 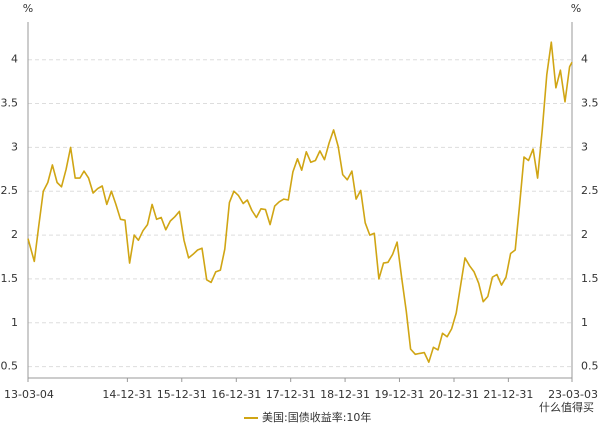 What do you see at coordinates (584, 59) in the screenshot?
I see `y2-tick-label: 4` at bounding box center [584, 59].